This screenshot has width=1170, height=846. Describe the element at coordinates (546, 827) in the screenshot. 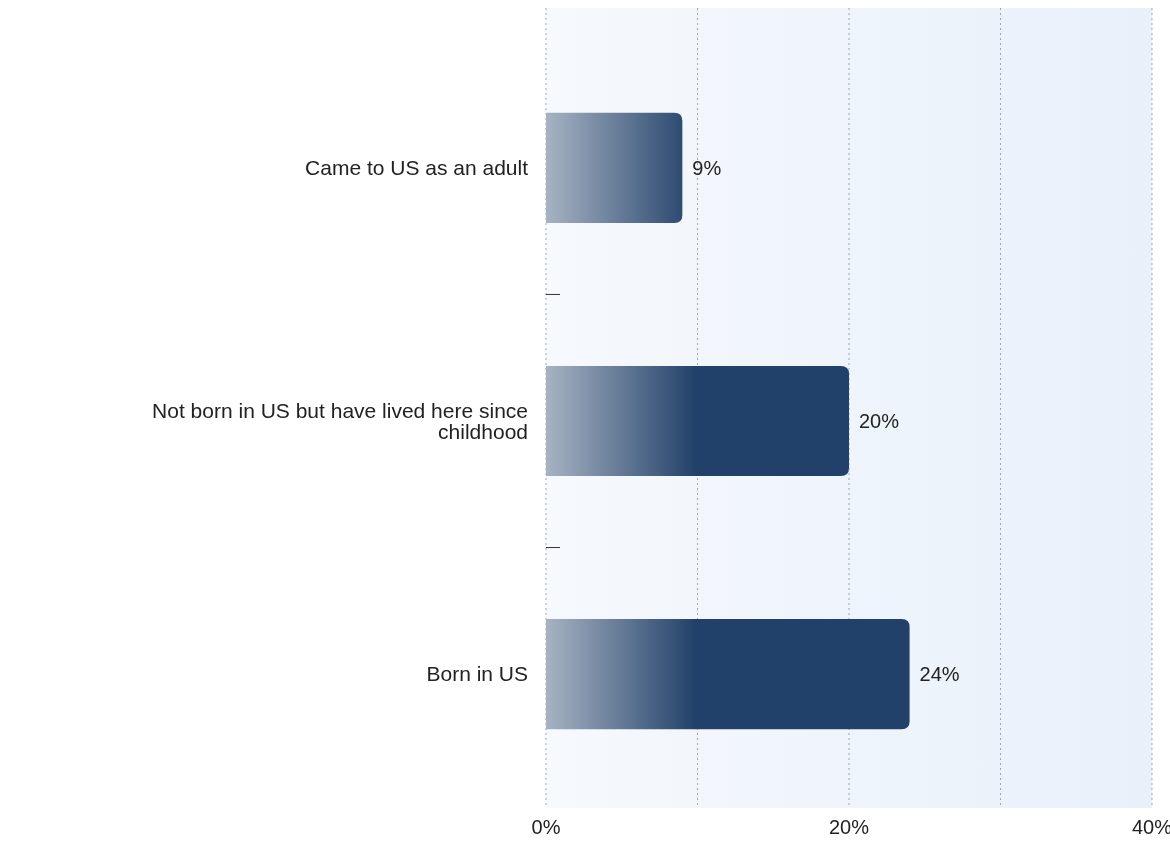

I see `x-tick-label: 0%` at that location.